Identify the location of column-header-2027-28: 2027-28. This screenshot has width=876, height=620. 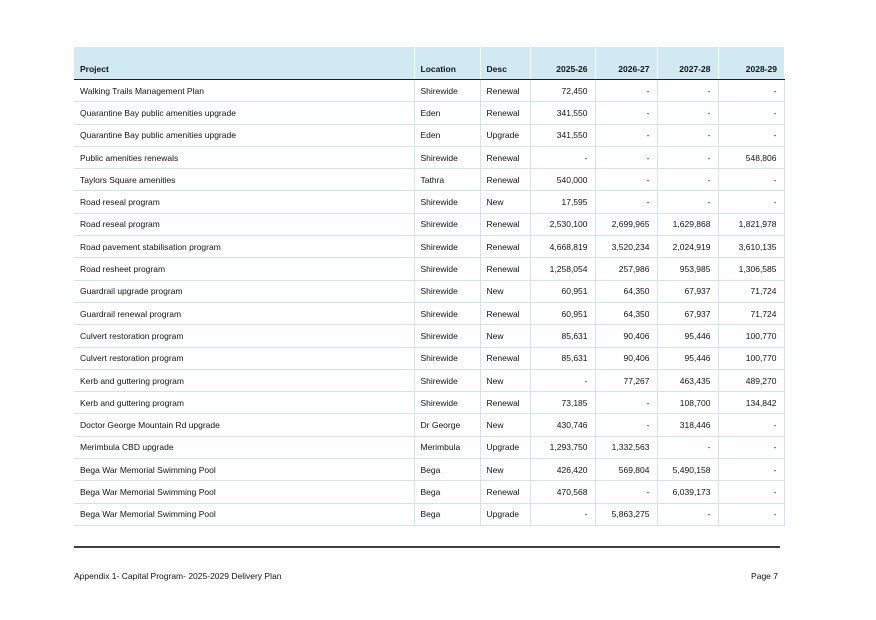
(687, 63).